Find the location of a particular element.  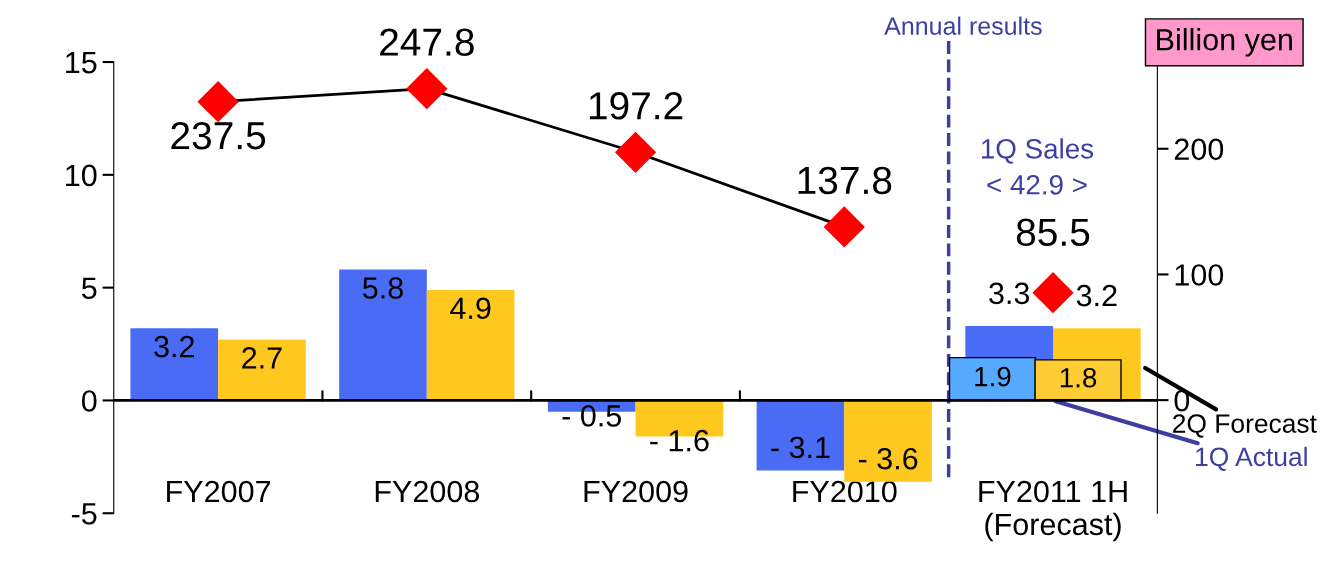

y-tick-label: -5 is located at coordinates (84, 514).